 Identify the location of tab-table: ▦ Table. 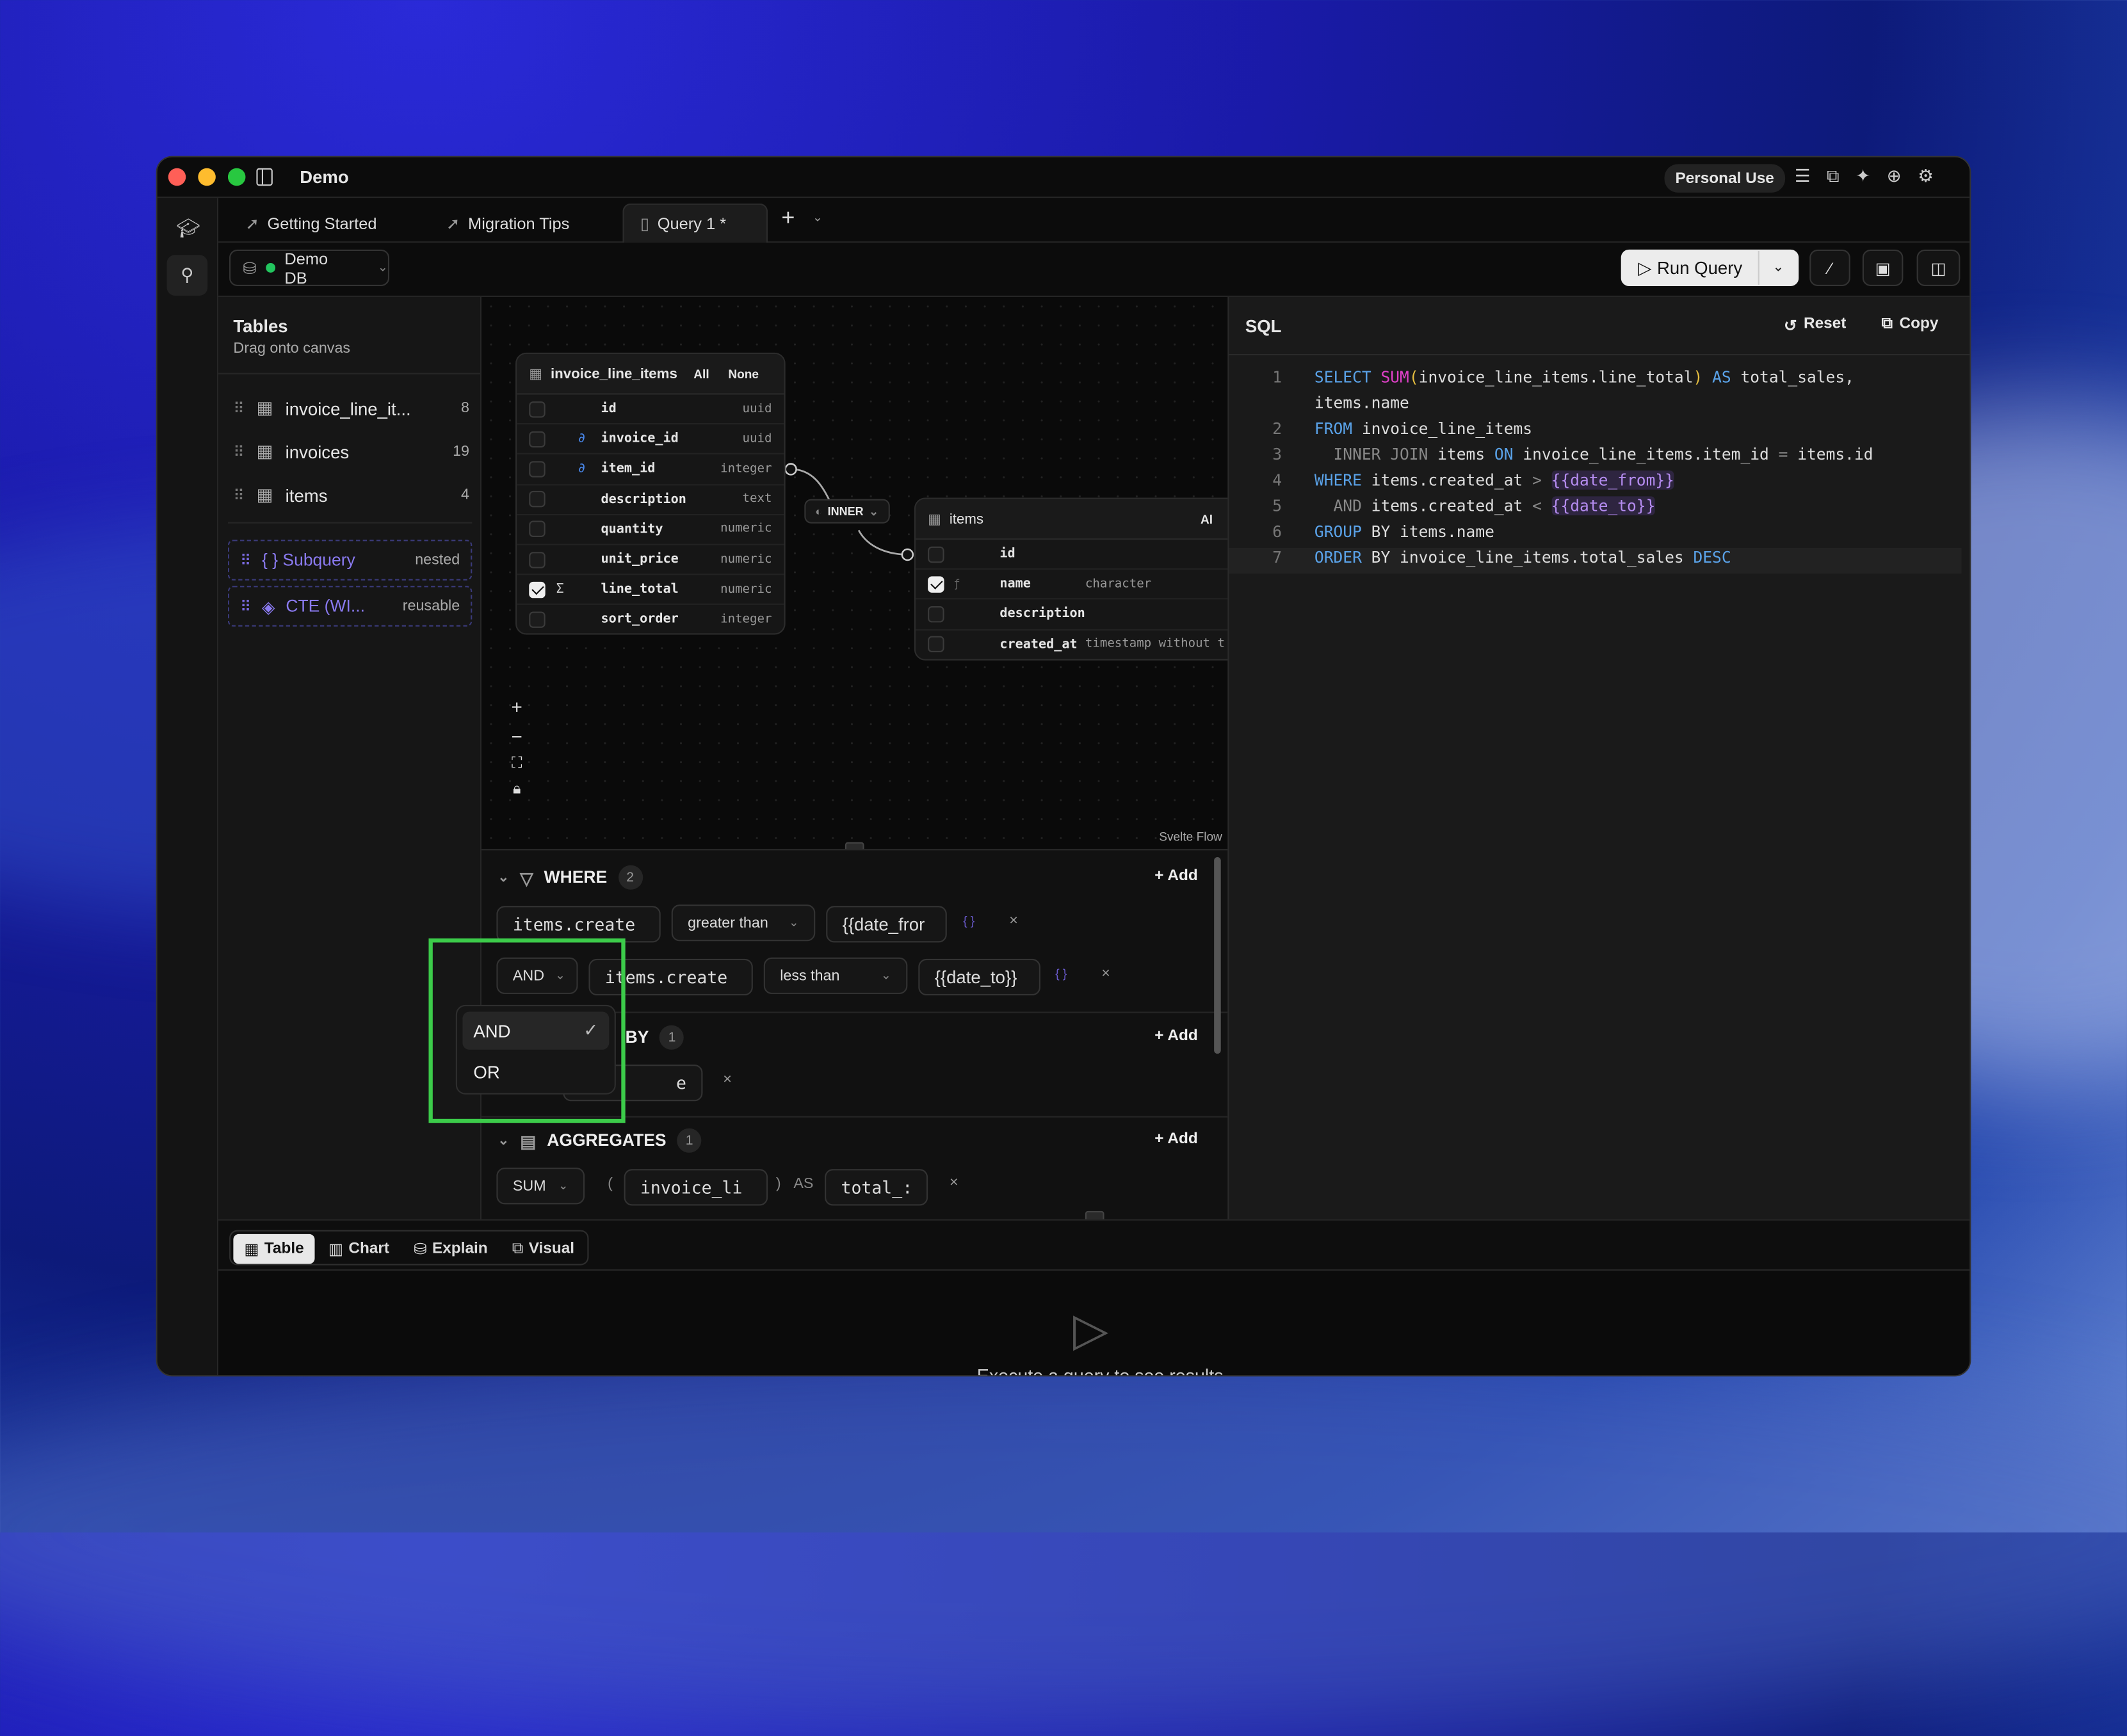
(274, 1249).